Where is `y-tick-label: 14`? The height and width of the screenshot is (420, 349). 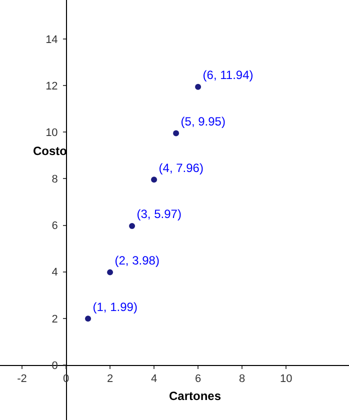
y-tick-label: 14 is located at coordinates (52, 40).